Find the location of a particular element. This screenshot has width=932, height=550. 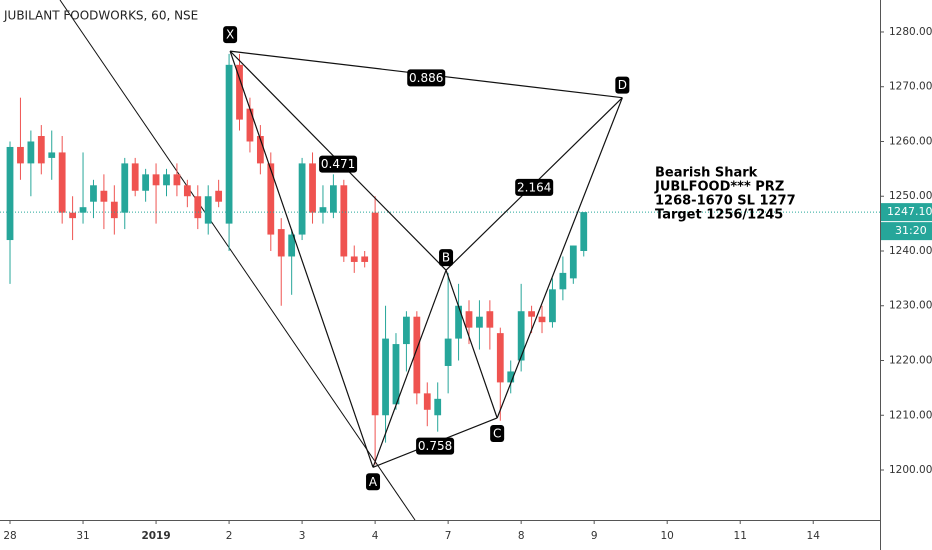

x-tick-label: 10 is located at coordinates (667, 536).